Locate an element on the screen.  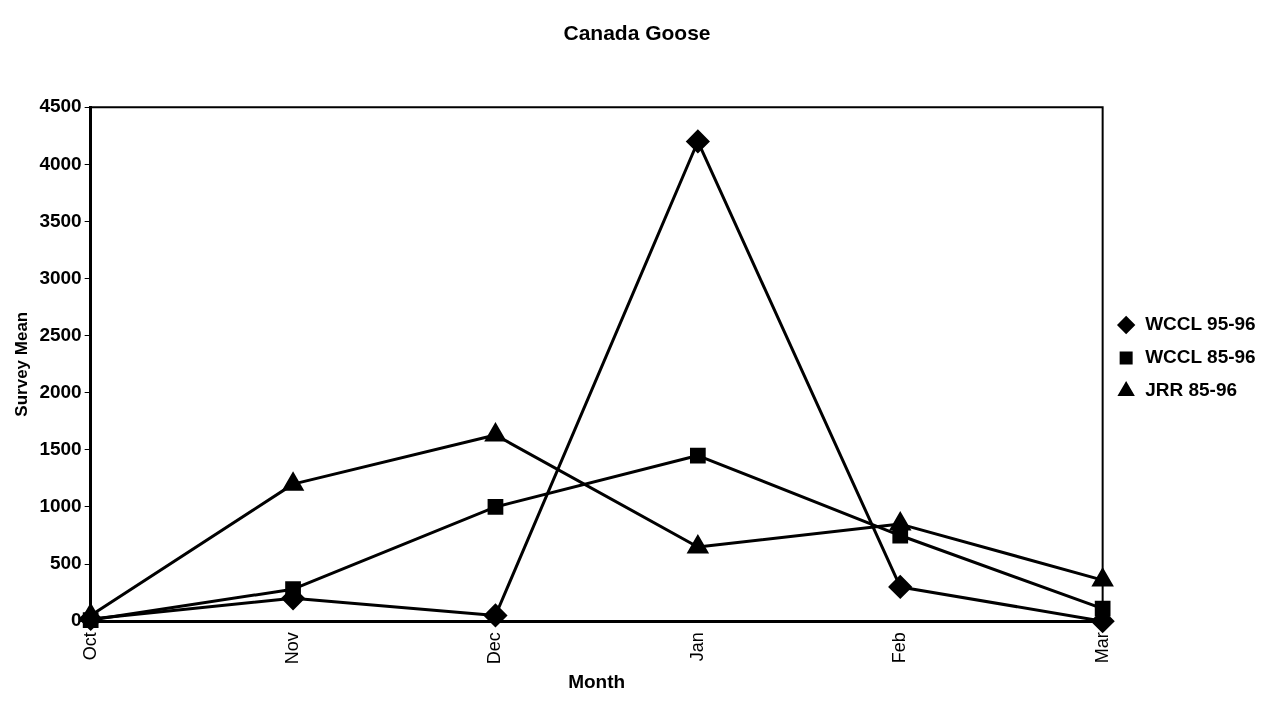
y-tick-label: 1000 is located at coordinates (60, 506).